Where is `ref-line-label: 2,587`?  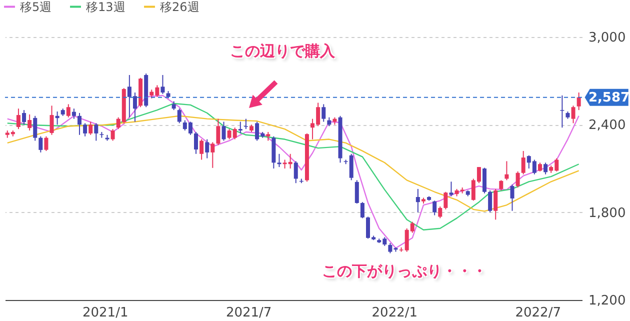 ref-line-label: 2,587 is located at coordinates (609, 98).